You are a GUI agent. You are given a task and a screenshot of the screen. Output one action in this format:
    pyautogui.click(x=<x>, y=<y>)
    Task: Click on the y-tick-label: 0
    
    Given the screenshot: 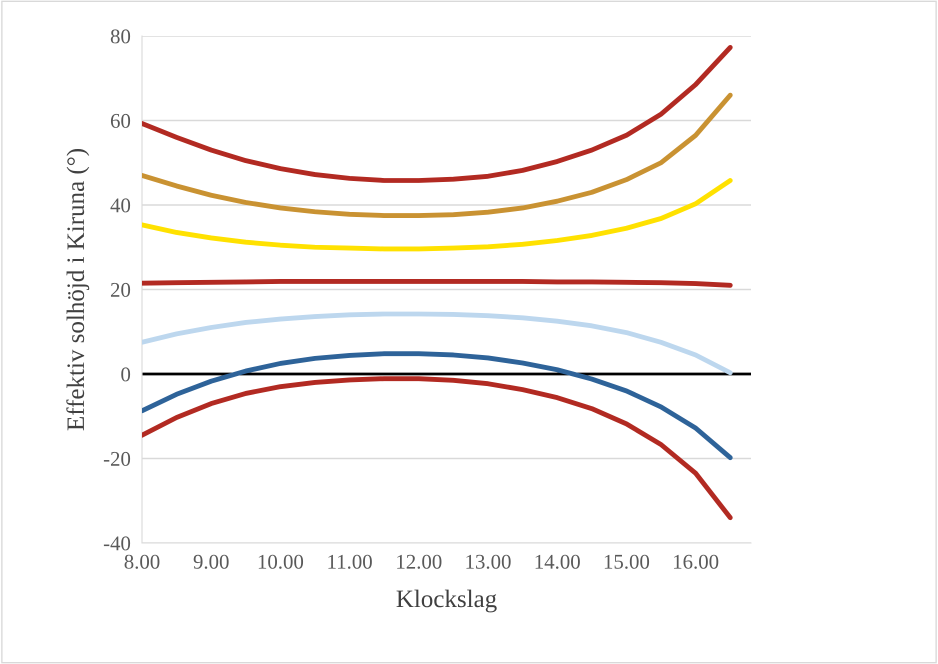 What is the action you would take?
    pyautogui.click(x=125, y=374)
    